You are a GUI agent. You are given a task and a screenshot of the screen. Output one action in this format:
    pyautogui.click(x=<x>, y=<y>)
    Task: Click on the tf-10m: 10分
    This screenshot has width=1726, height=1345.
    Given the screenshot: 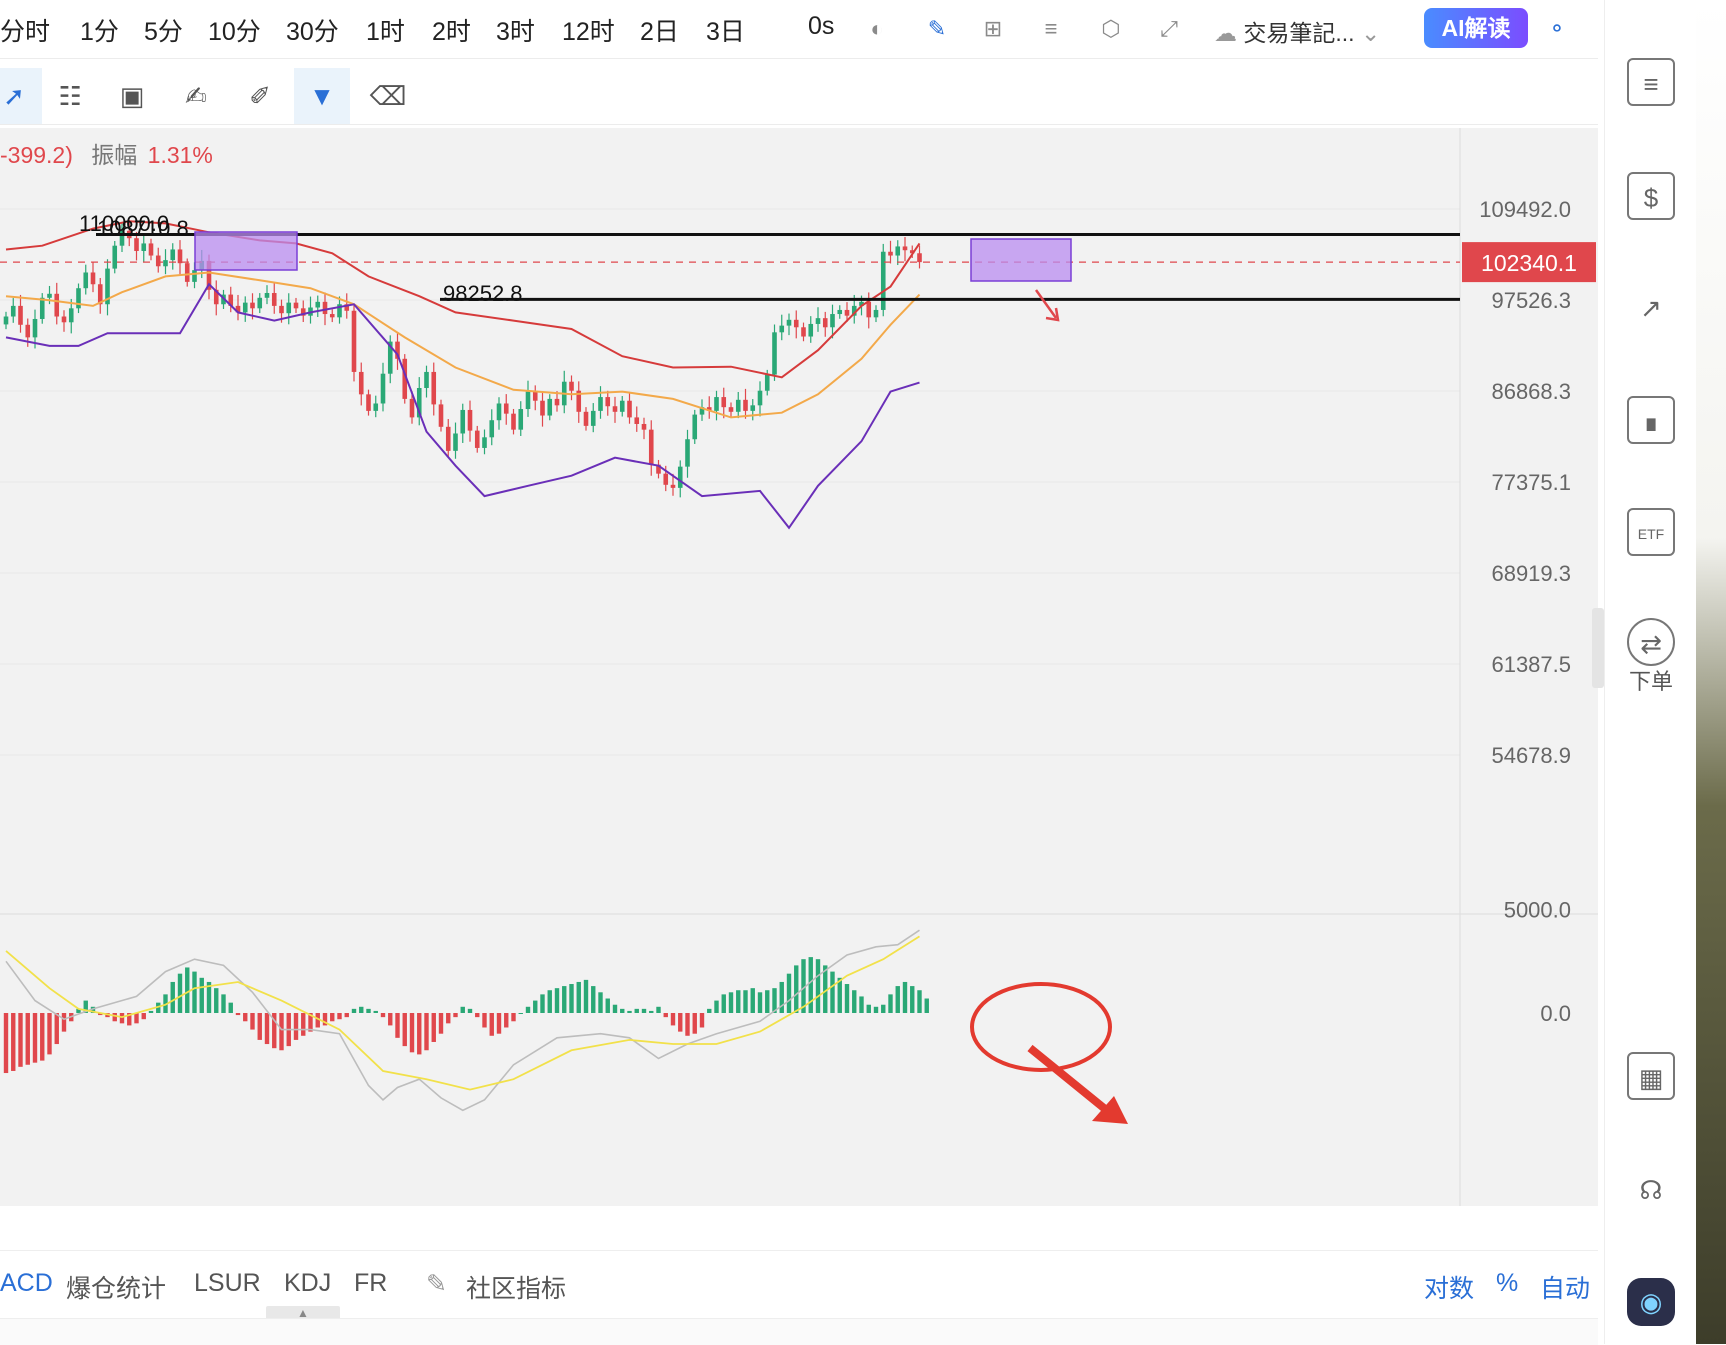 What is the action you would take?
    pyautogui.click(x=234, y=32)
    